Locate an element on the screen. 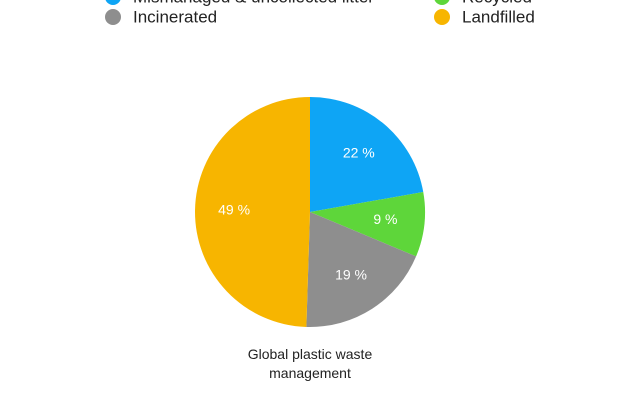 The height and width of the screenshot is (400, 640). slice-label: 49 % is located at coordinates (234, 209).